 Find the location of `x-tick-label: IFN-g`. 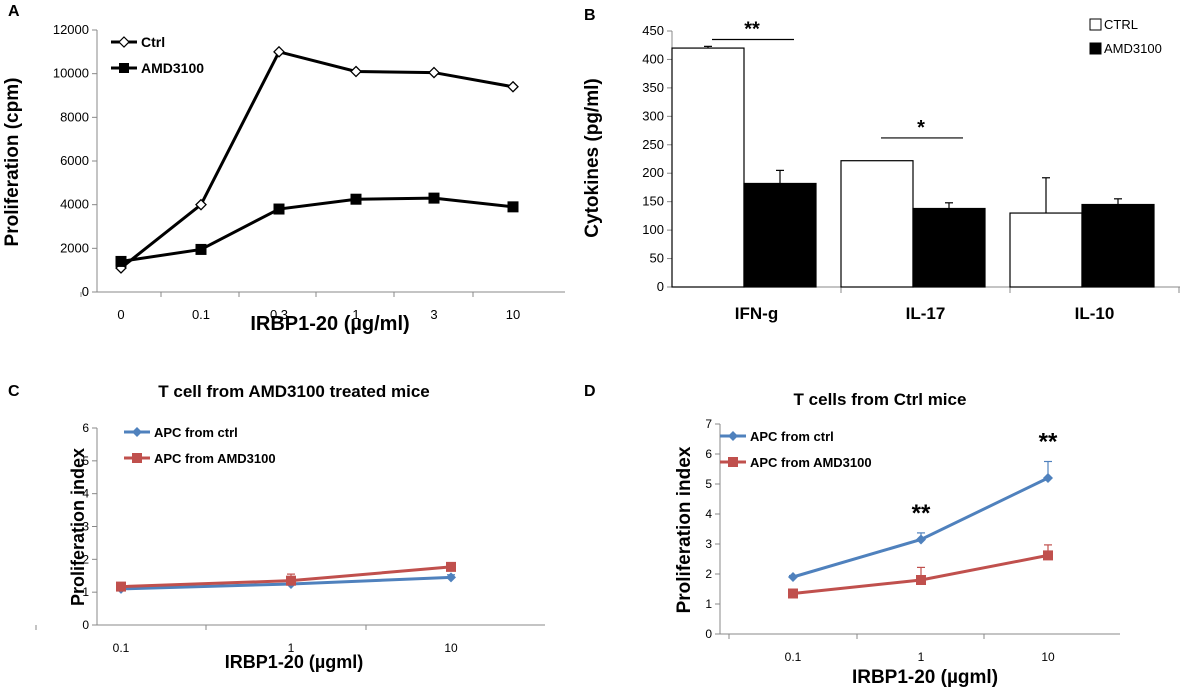

x-tick-label: IFN-g is located at coordinates (756, 313).